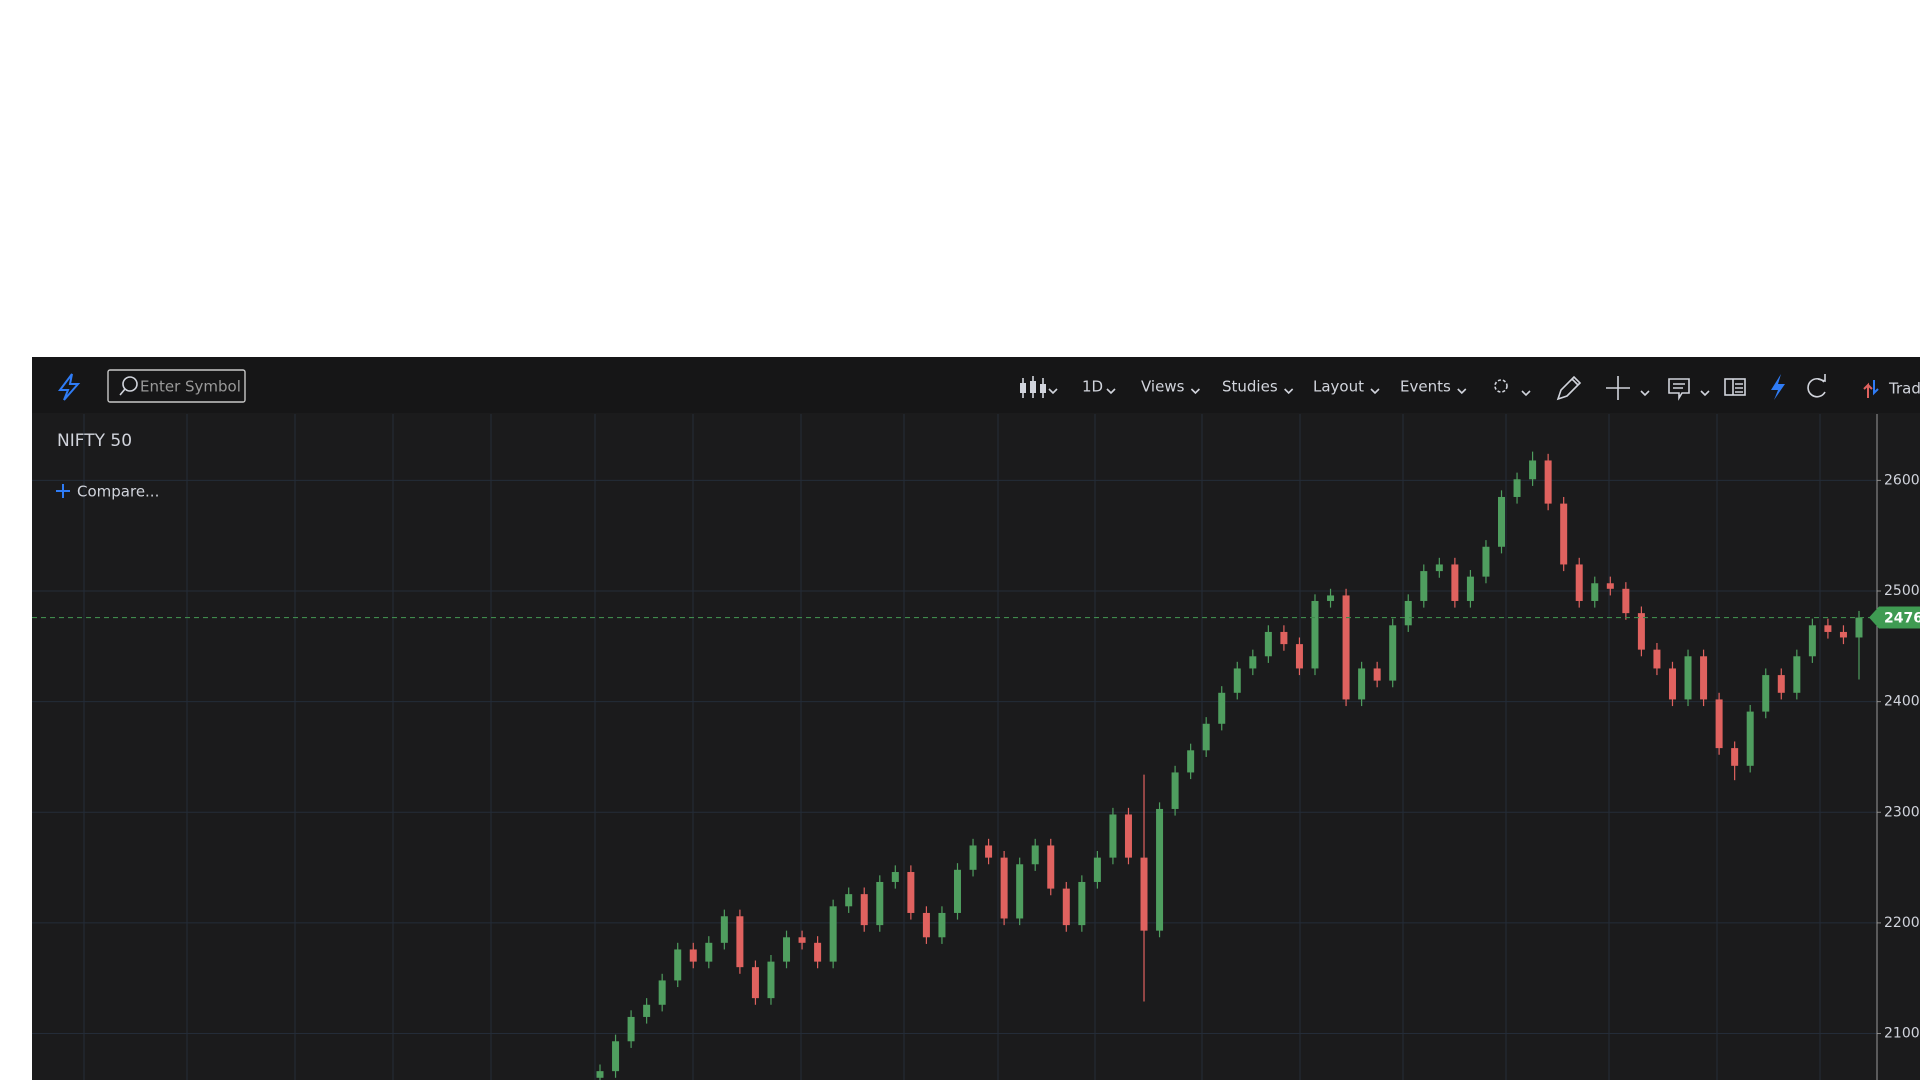 This screenshot has width=1920, height=1080. Describe the element at coordinates (1816, 386) in the screenshot. I see `refresh-button` at that location.